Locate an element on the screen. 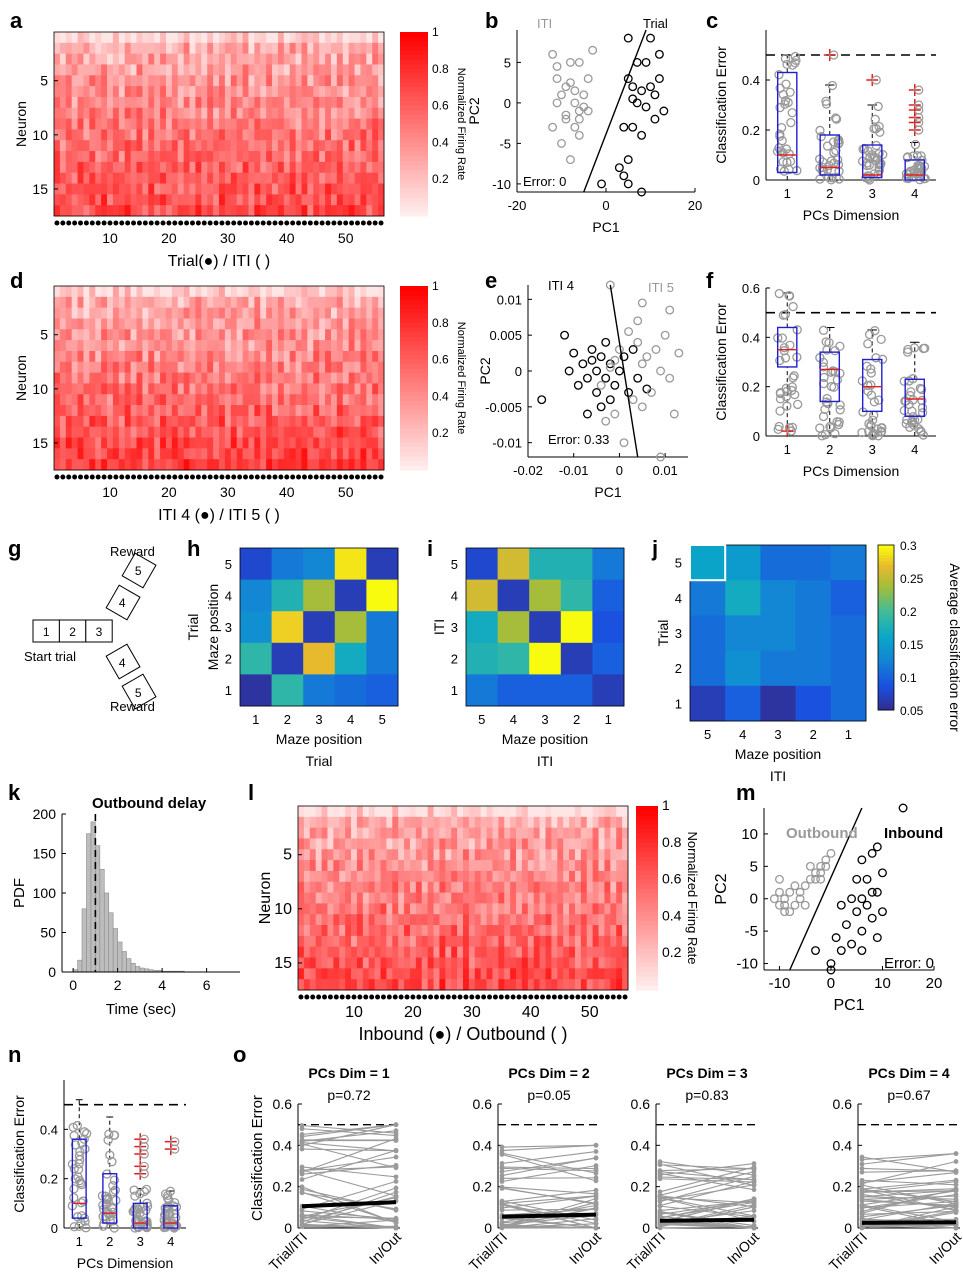 The height and width of the screenshot is (1280, 963). y-axis-label: PC2 is located at coordinates (474, 110).